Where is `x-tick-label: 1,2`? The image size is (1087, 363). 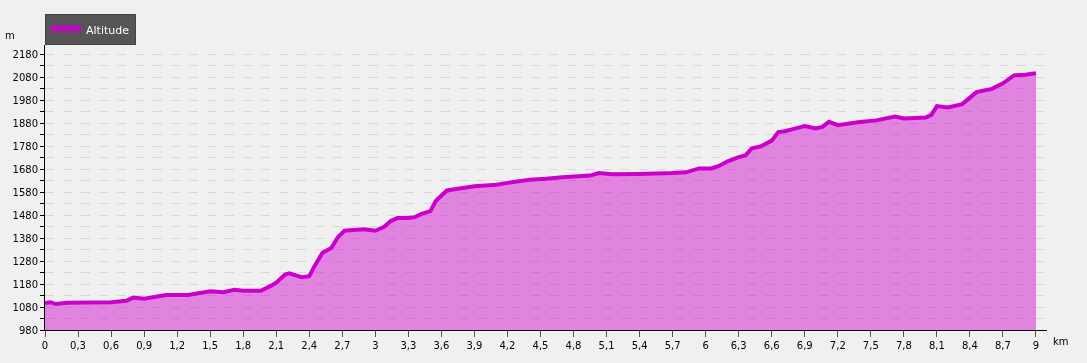 x-tick-label: 1,2 is located at coordinates (177, 345).